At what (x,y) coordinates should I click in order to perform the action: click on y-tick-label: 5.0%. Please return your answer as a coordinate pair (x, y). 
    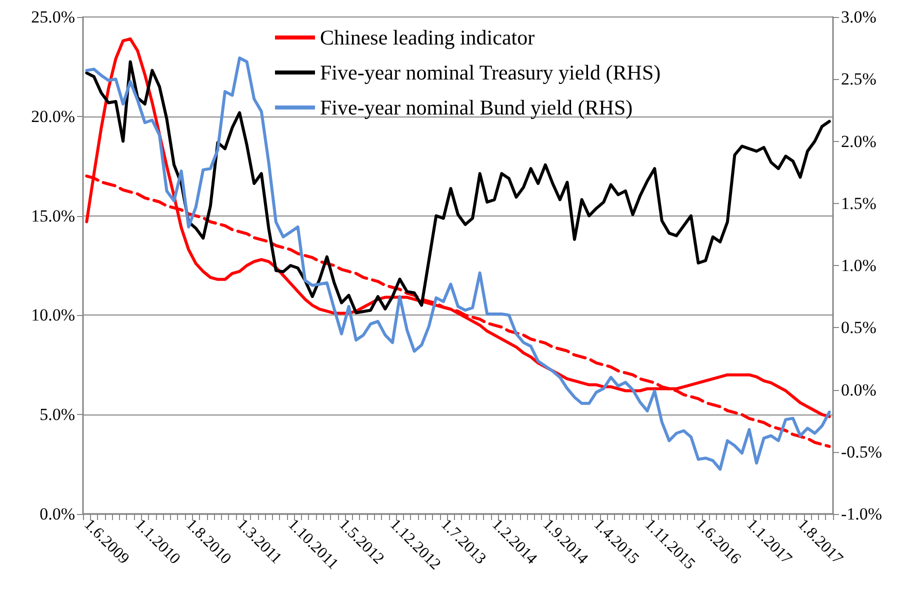
    Looking at the image, I should click on (57, 414).